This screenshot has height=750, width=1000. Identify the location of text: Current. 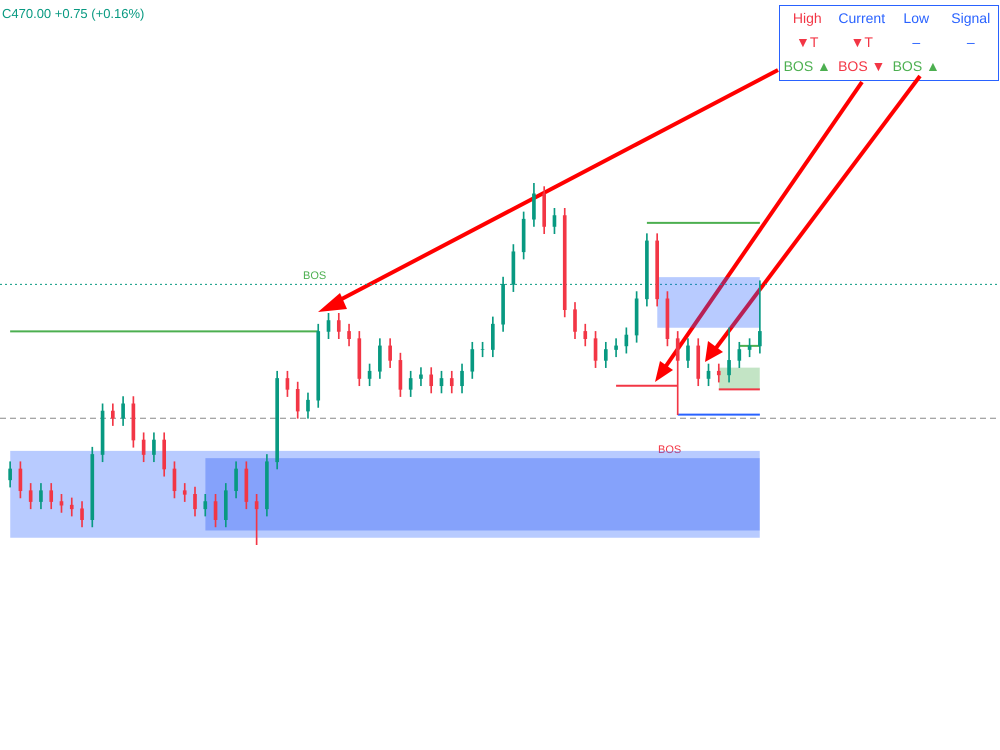
(861, 18).